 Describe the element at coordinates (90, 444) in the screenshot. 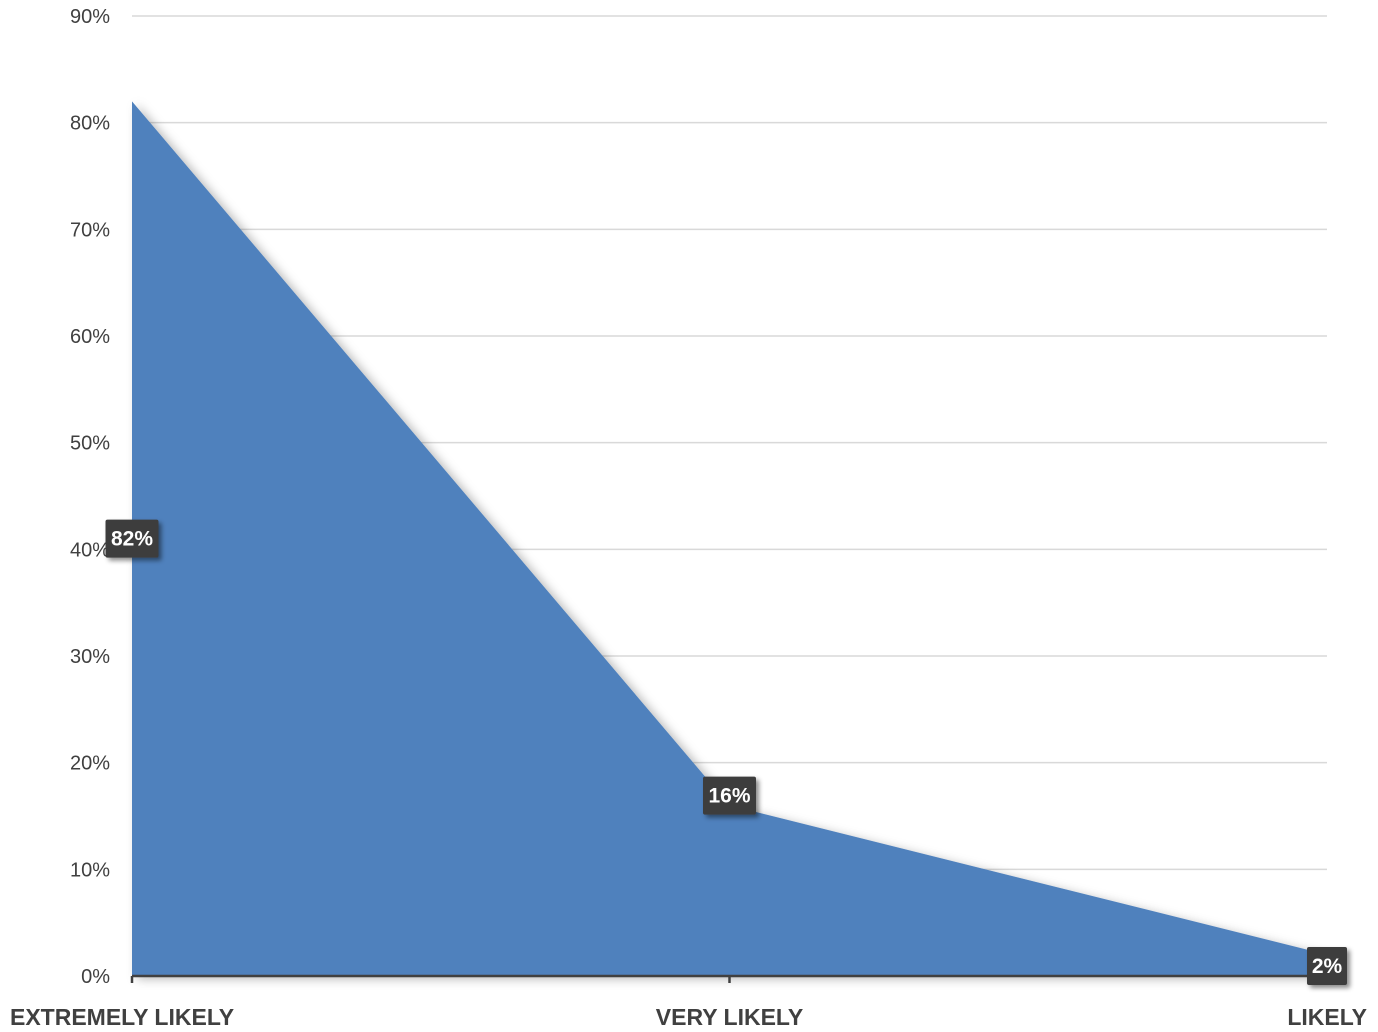

I see `y-tick-label: 50%` at that location.